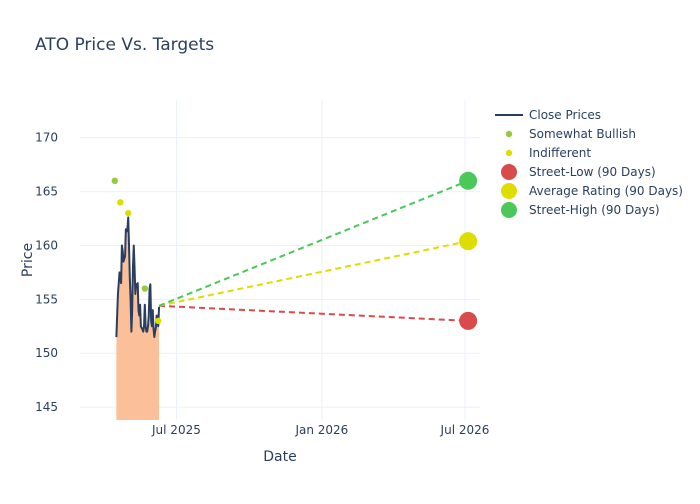 Image resolution: width=700 pixels, height=504 pixels. I want to click on x-tick-labels: Jul 2025 Jan 2026 Jul 2026, so click(320, 430).